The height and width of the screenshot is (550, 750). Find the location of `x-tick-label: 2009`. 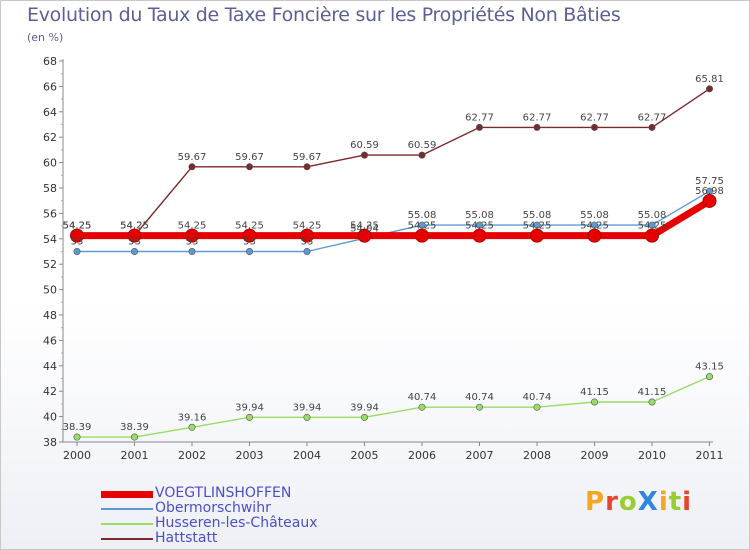

x-tick-label: 2009 is located at coordinates (595, 455).